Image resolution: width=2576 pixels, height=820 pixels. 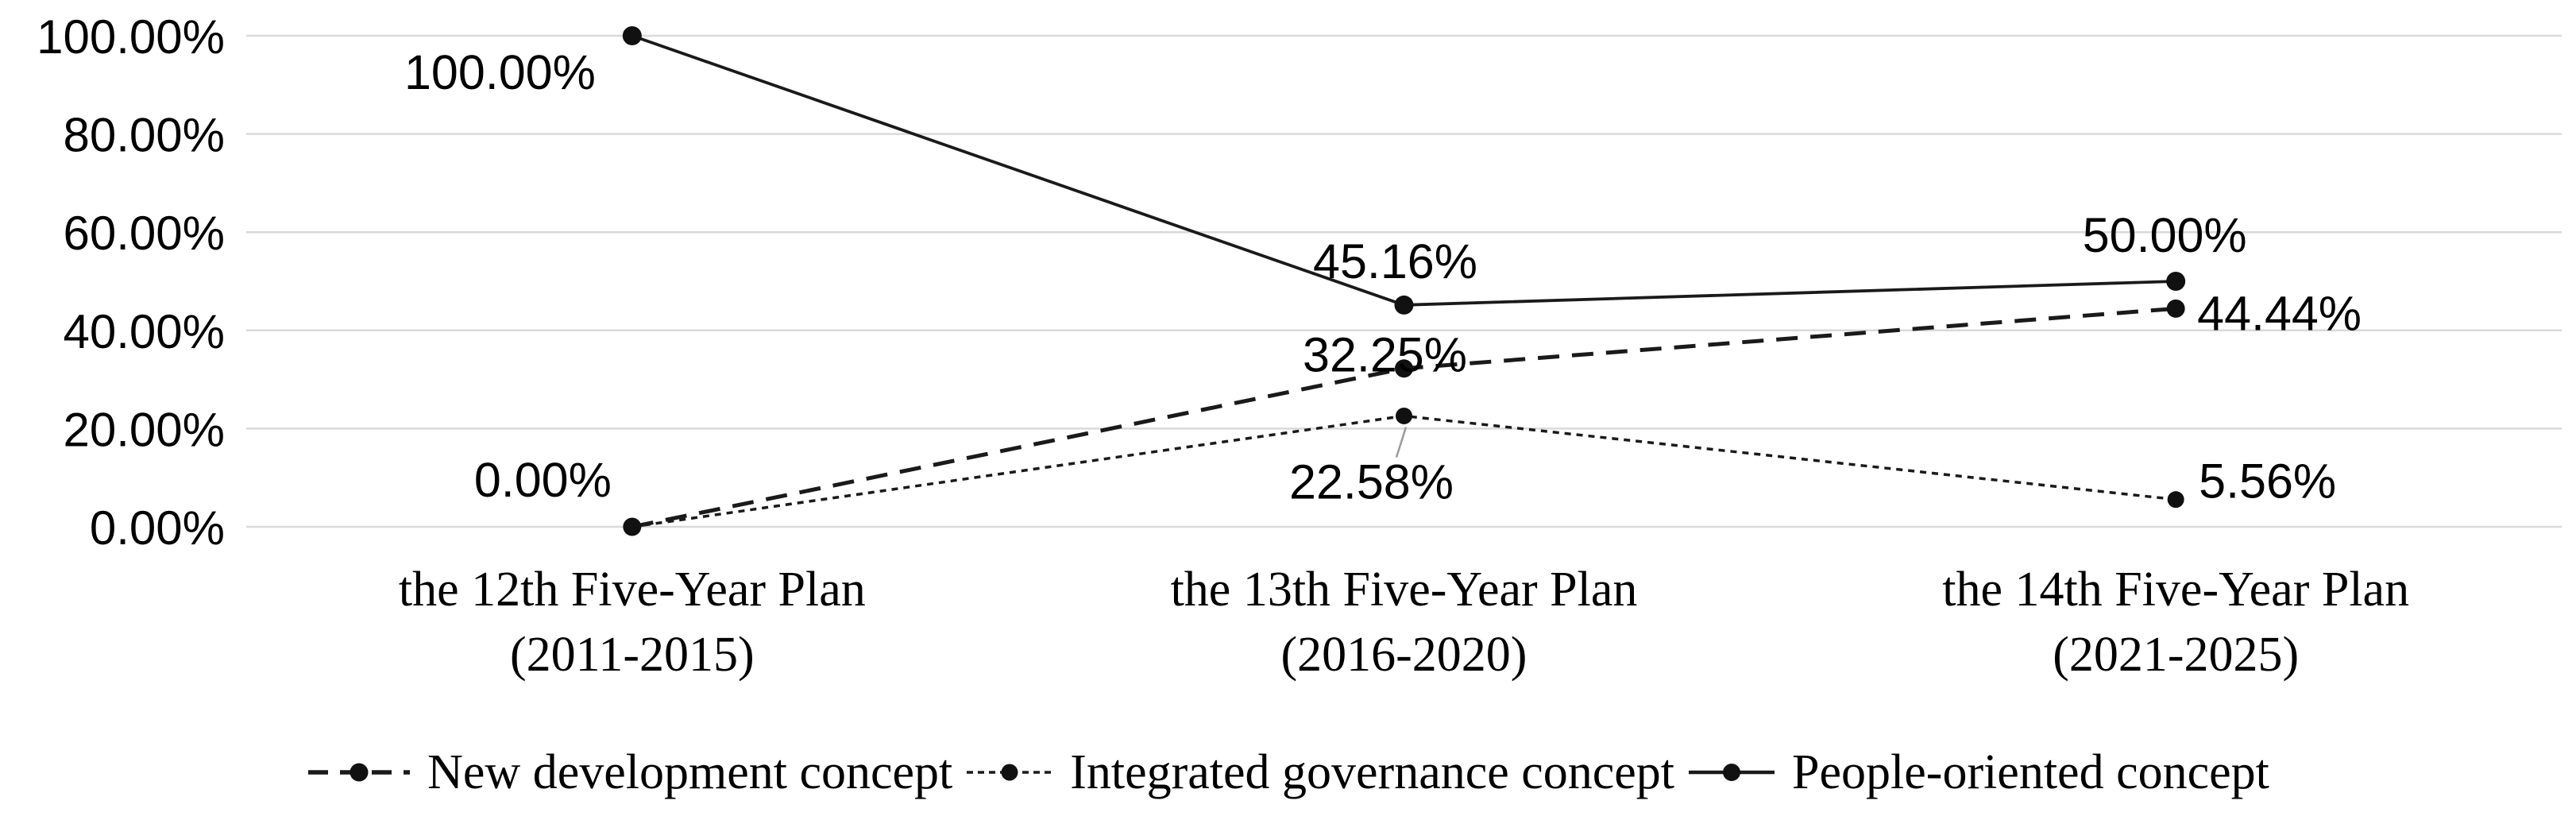 I want to click on data-point-label: 22.58%, so click(x=1372, y=481).